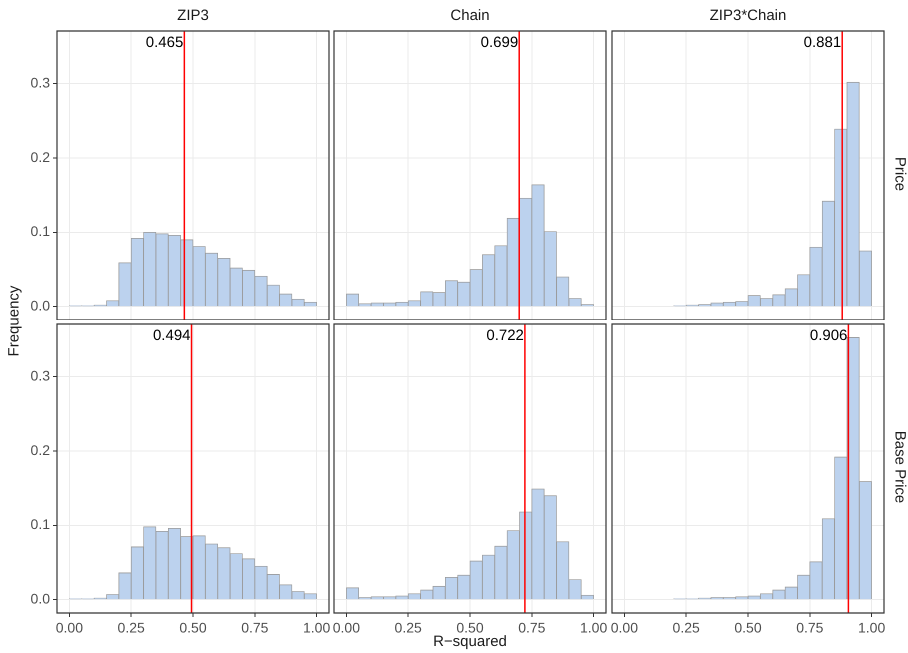 This screenshot has width=908, height=653. Describe the element at coordinates (829, 335) in the screenshot. I see `ref-line-label: 0.906` at that location.